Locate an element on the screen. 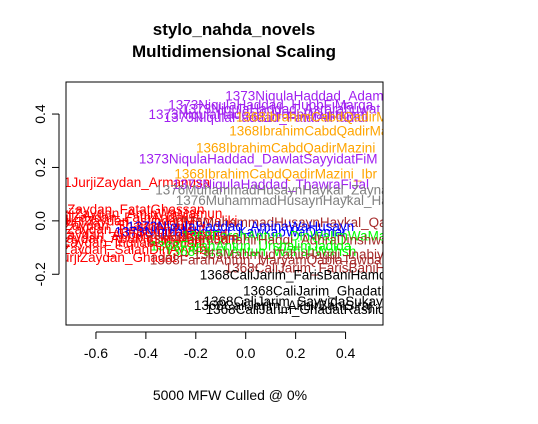 The image size is (538, 424). x-tick-label: 0.2 is located at coordinates (296, 353).